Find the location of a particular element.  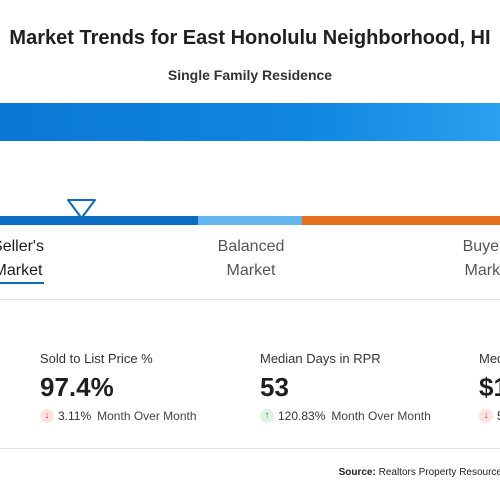

sold-to-list-value: 97.4% is located at coordinates (77, 387).